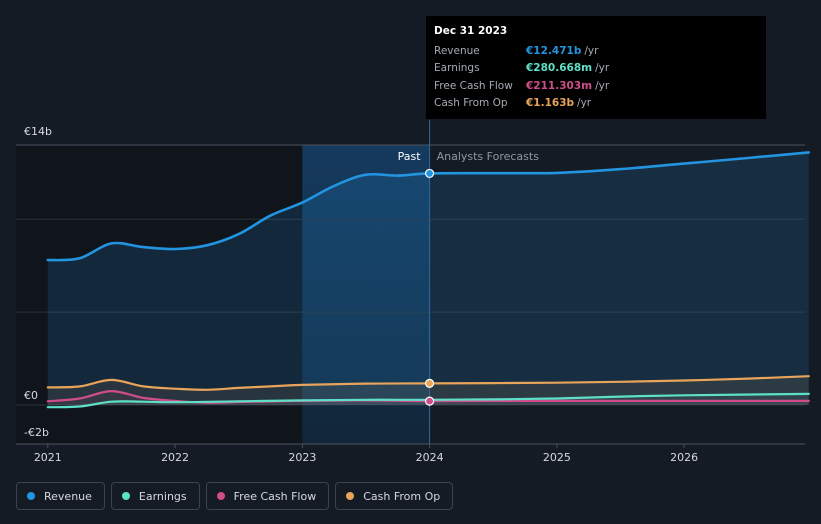 This screenshot has height=524, width=821. Describe the element at coordinates (559, 85) in the screenshot. I see `tooltip-value: €211.303m` at that location.